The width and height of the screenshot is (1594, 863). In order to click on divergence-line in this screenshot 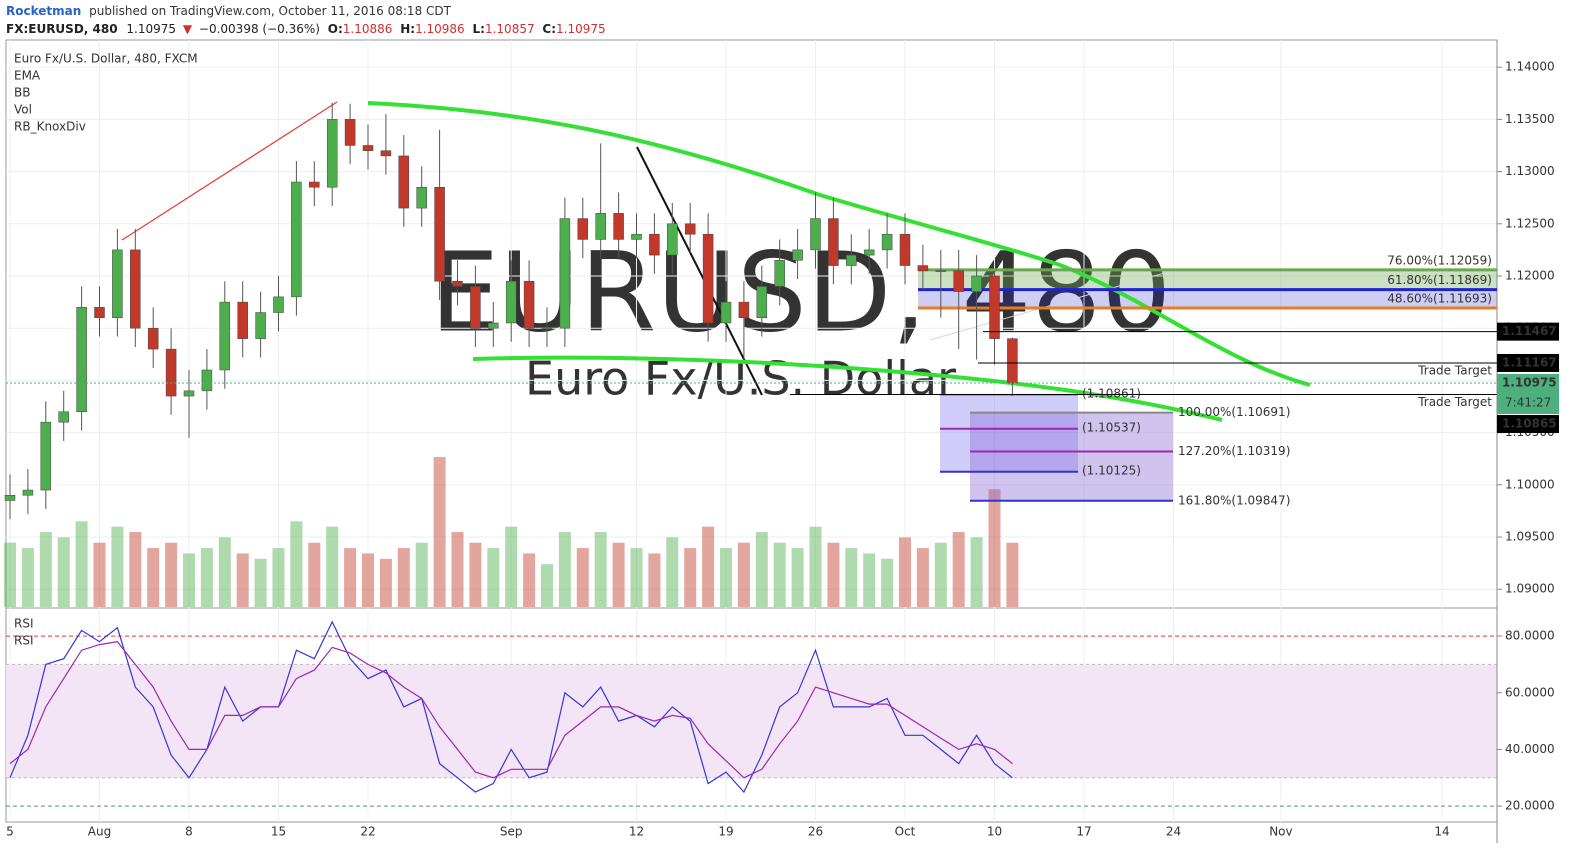, I will do `click(229, 171)`.